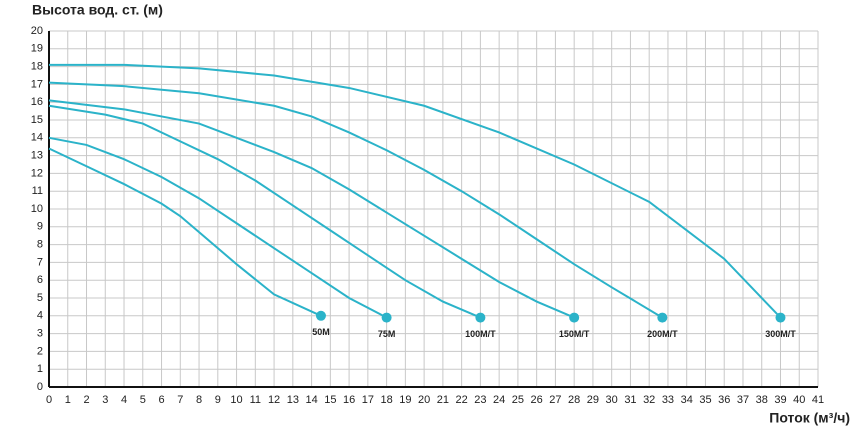 This screenshot has height=430, width=855. I want to click on x-tick-label: 39, so click(780, 400).